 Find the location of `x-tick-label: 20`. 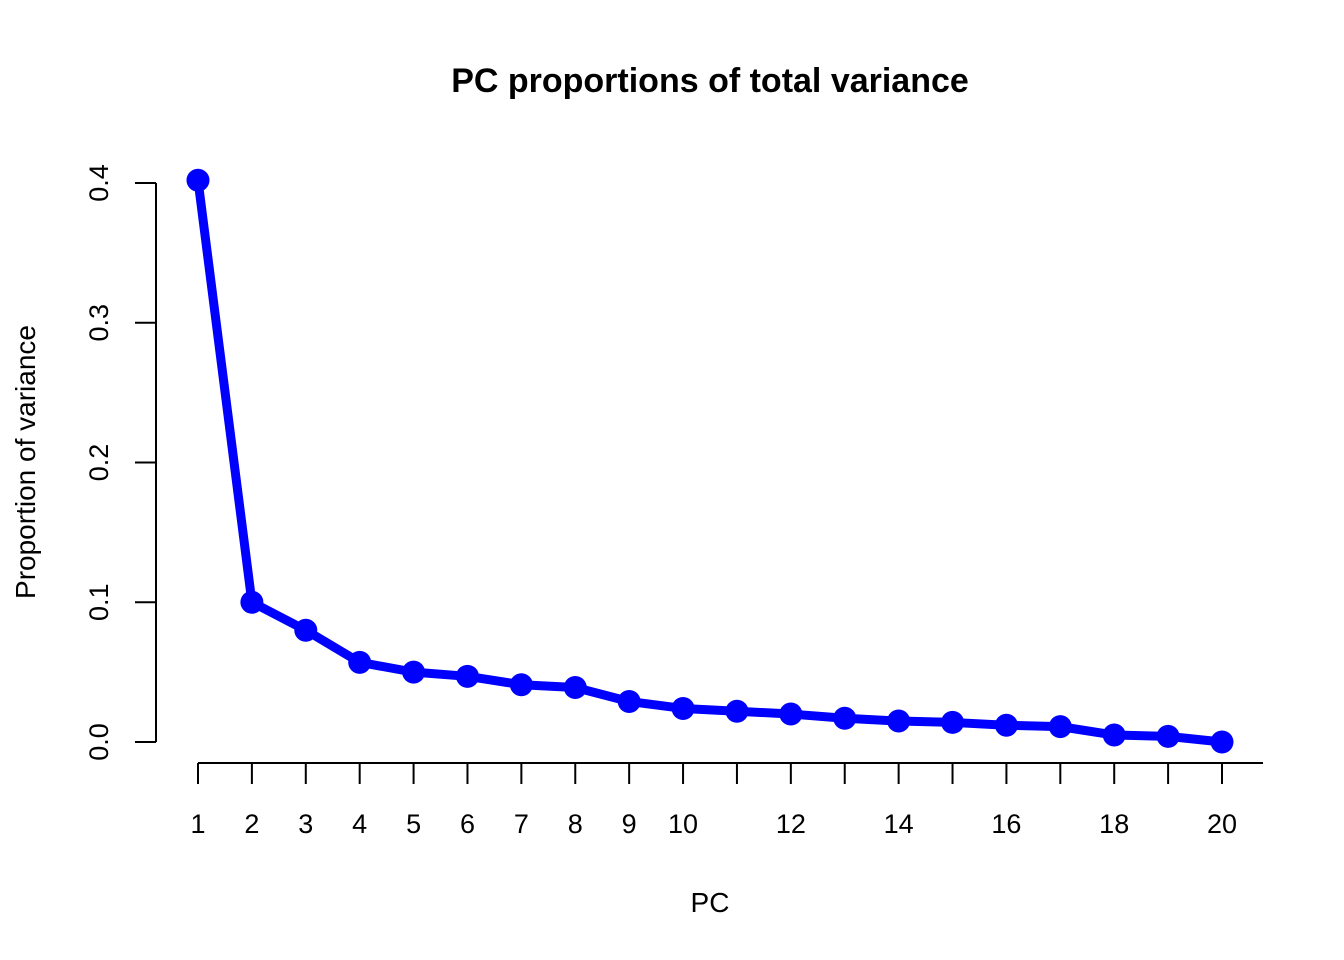

x-tick-label: 20 is located at coordinates (1222, 824).